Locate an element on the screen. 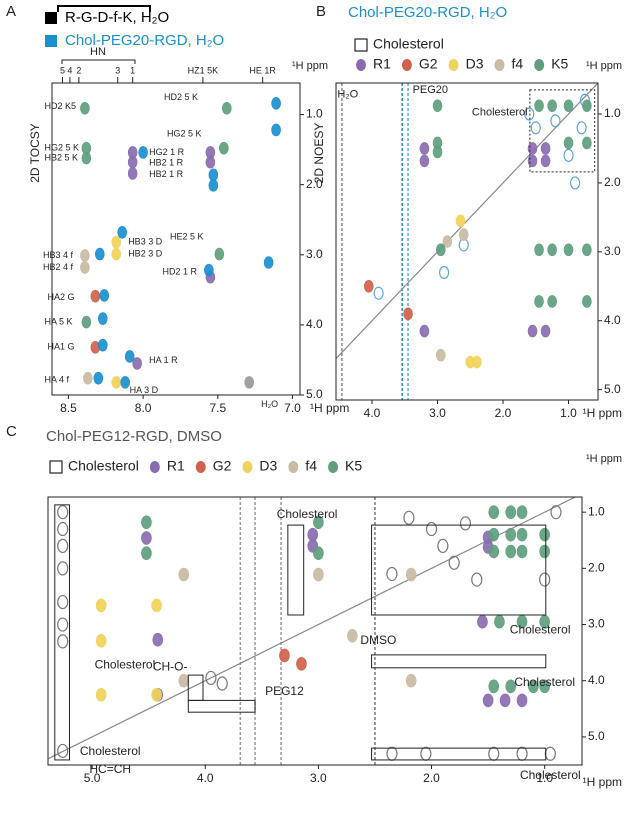  annotation: HB2 5 K is located at coordinates (62, 157).